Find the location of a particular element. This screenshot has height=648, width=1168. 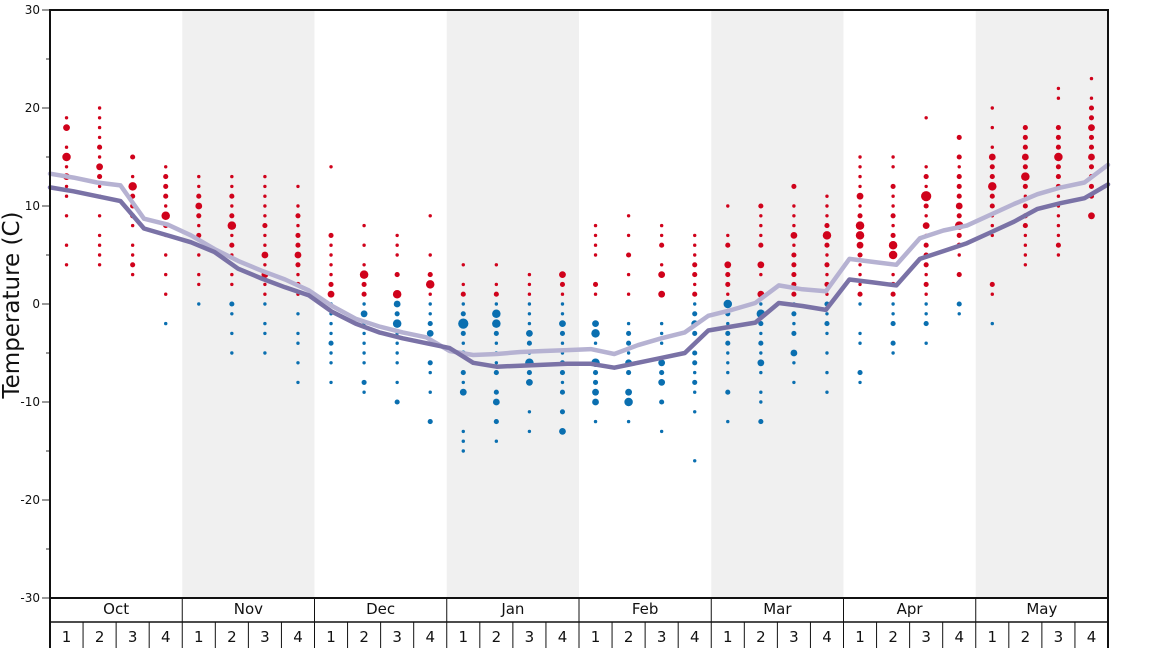

shade-band-may is located at coordinates (1041, 304).